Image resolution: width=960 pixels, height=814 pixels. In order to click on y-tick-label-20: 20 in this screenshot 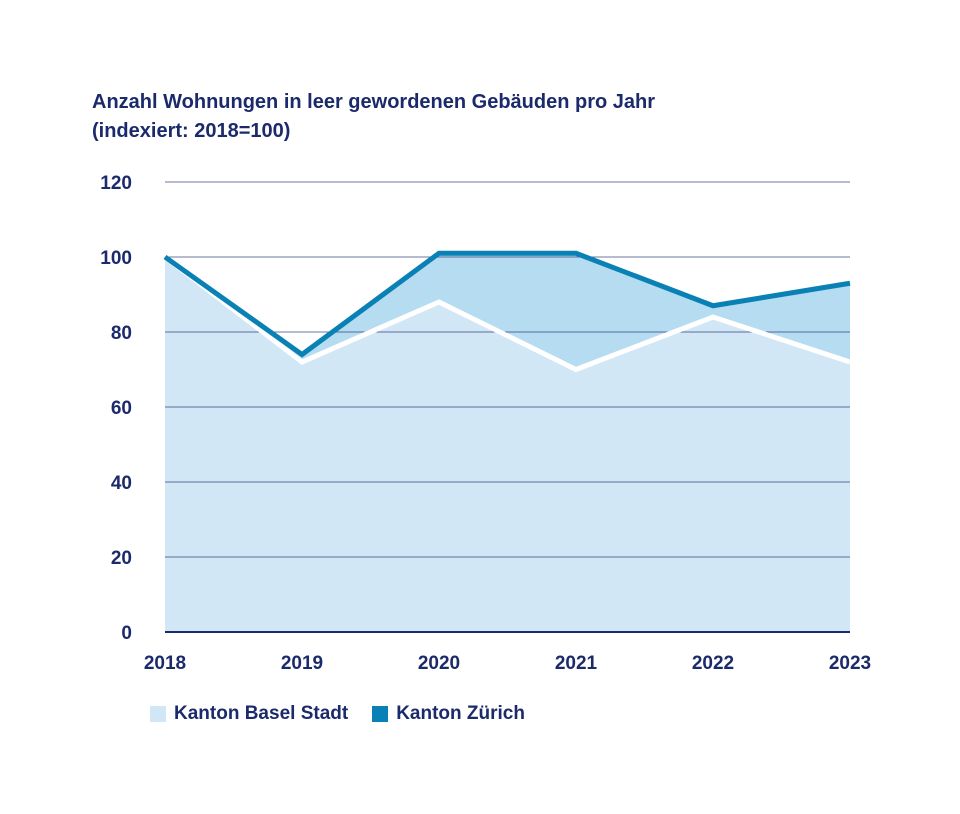, I will do `click(121, 558)`.